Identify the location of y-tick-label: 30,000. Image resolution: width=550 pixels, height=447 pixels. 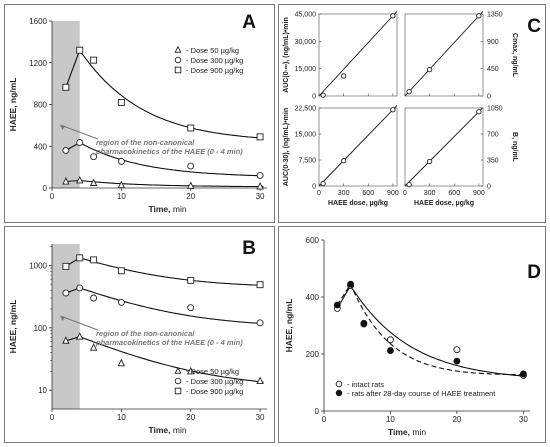
(306, 42).